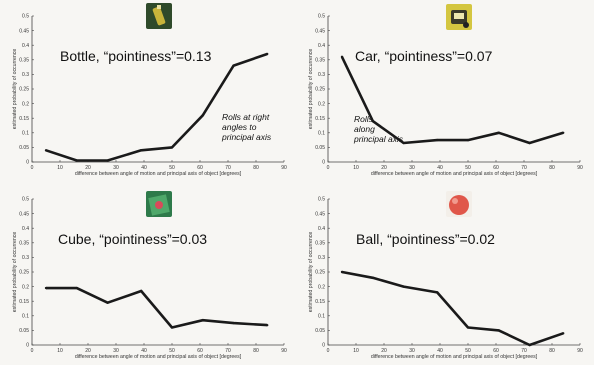 The image size is (594, 365). Describe the element at coordinates (159, 16) in the screenshot. I see `bottle-photo-icon` at that location.